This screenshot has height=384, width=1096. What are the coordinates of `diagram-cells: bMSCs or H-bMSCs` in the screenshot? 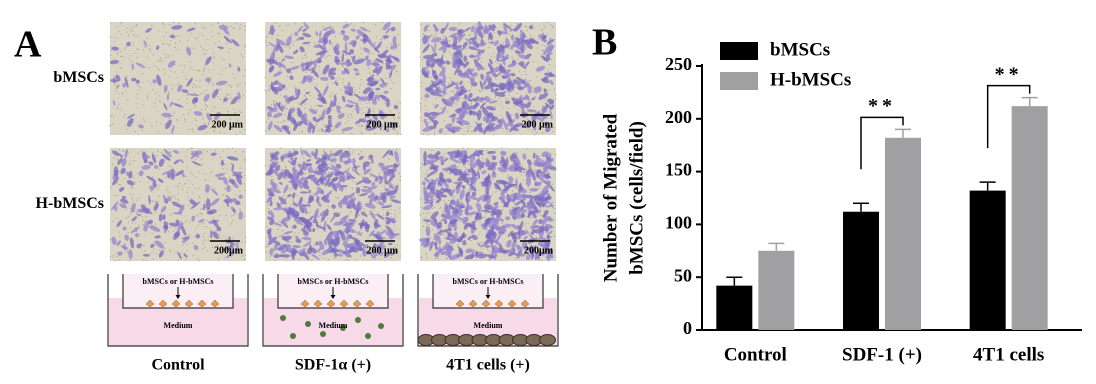 It's located at (178, 281).